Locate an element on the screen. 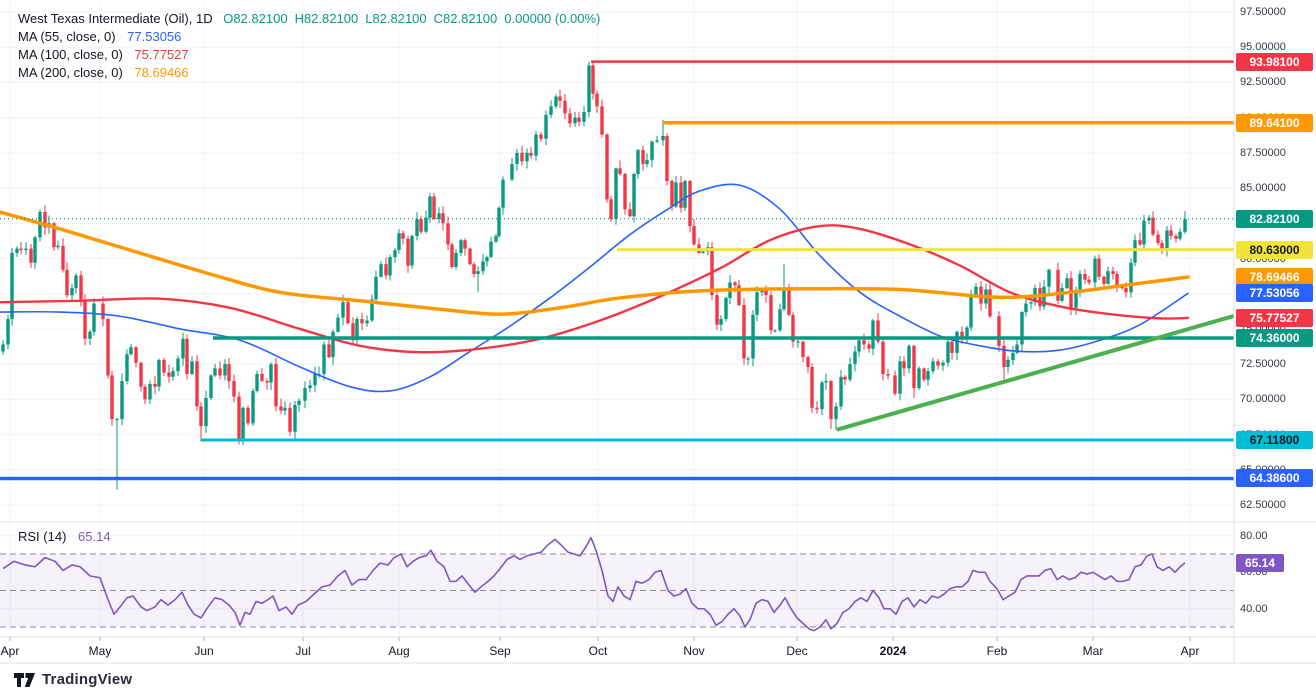  axis-tick-label: 62.50000 is located at coordinates (1263, 505).